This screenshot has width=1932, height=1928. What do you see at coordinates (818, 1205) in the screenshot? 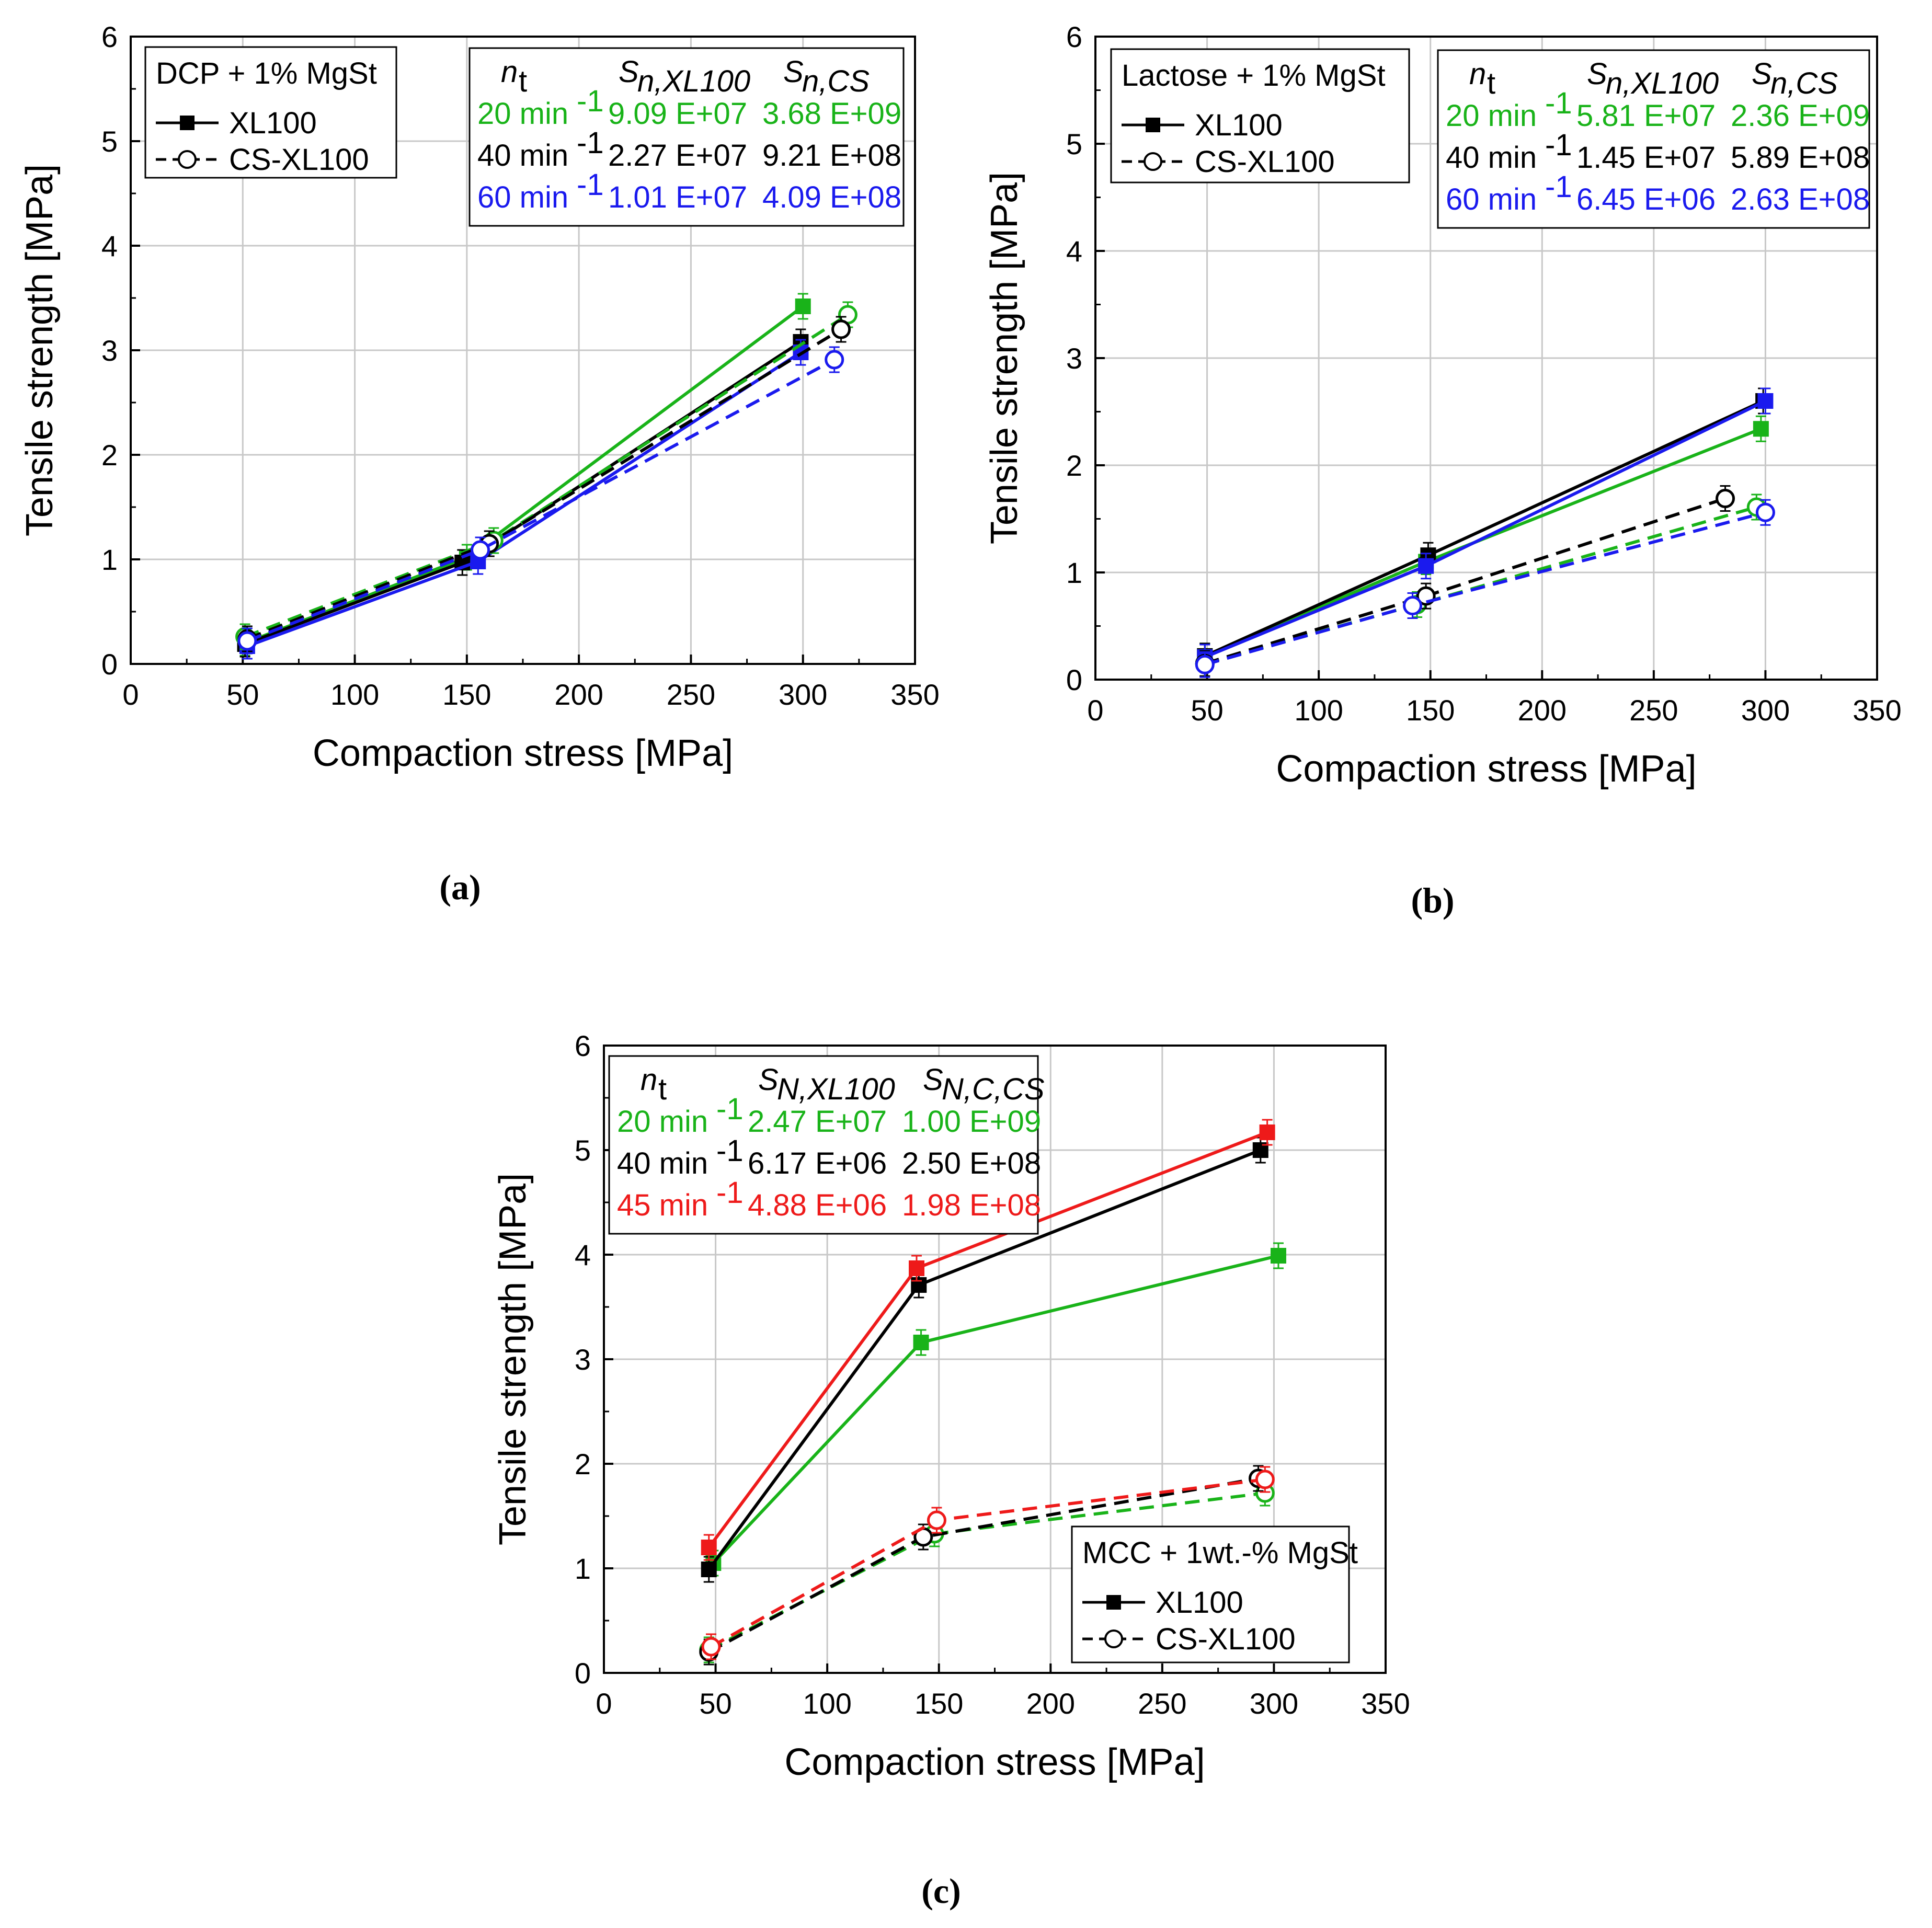
I see `table-s-xl100: 4.88 E+06` at bounding box center [818, 1205].